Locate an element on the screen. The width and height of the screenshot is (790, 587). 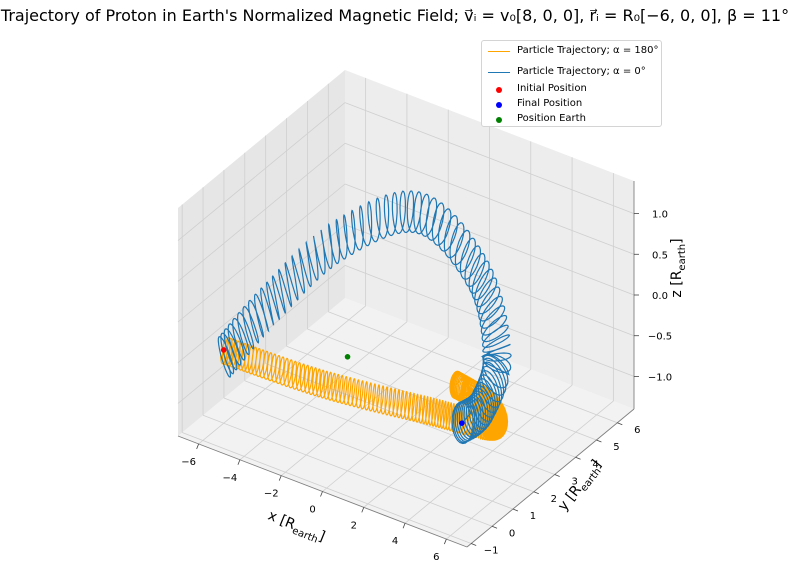
legend-marker-green is located at coordinates (499, 120).